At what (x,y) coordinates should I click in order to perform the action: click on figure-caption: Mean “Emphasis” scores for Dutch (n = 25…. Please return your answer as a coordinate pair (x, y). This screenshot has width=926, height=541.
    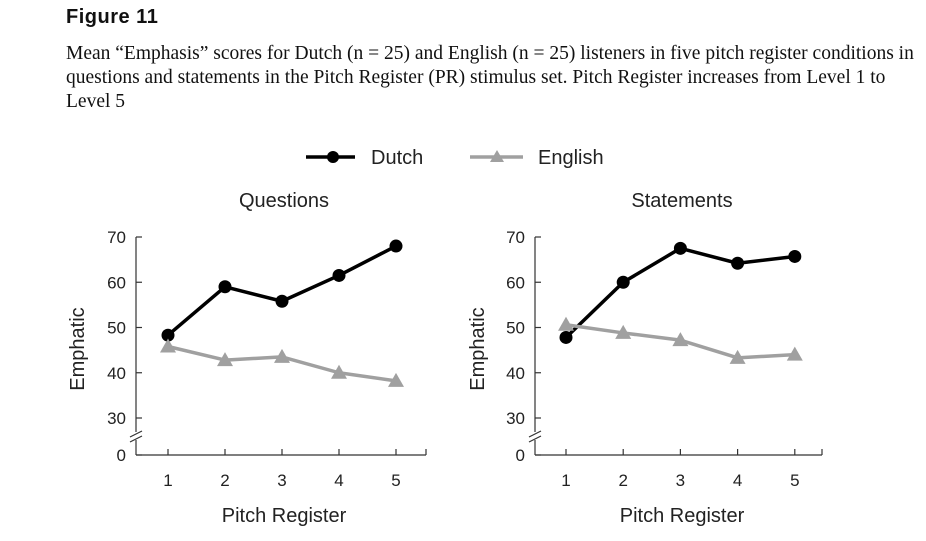
    Looking at the image, I should click on (490, 77).